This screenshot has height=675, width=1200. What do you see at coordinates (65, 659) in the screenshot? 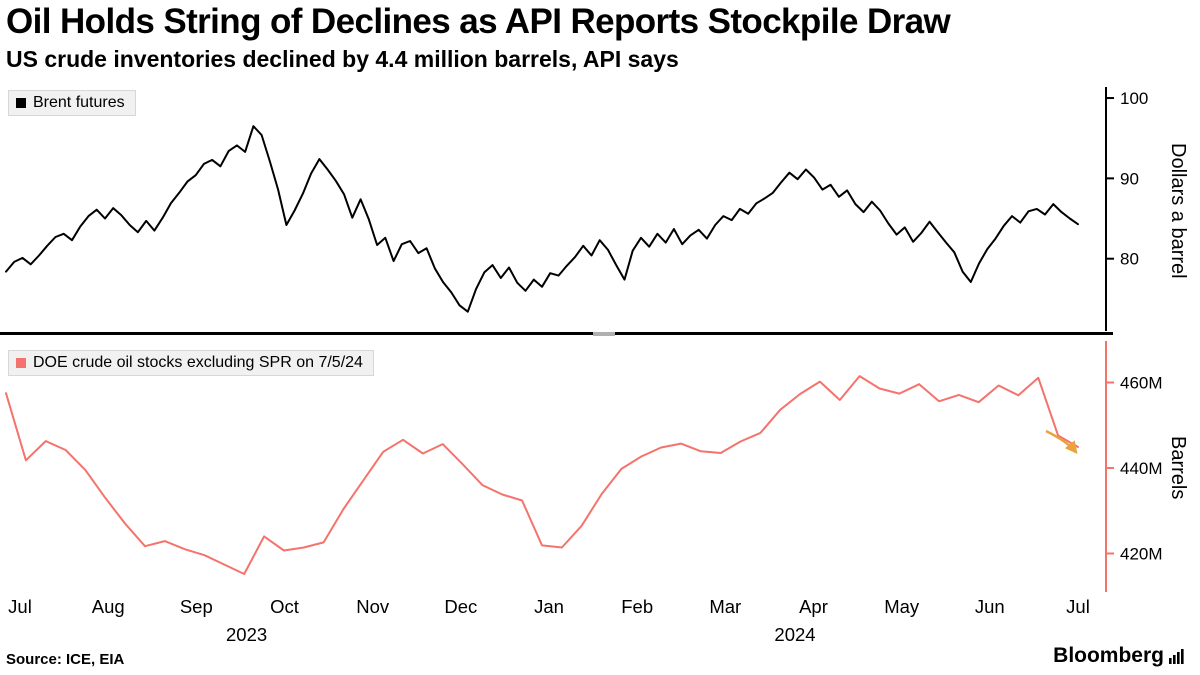
I see `source-attribution: Source: ICE, EIA` at bounding box center [65, 659].